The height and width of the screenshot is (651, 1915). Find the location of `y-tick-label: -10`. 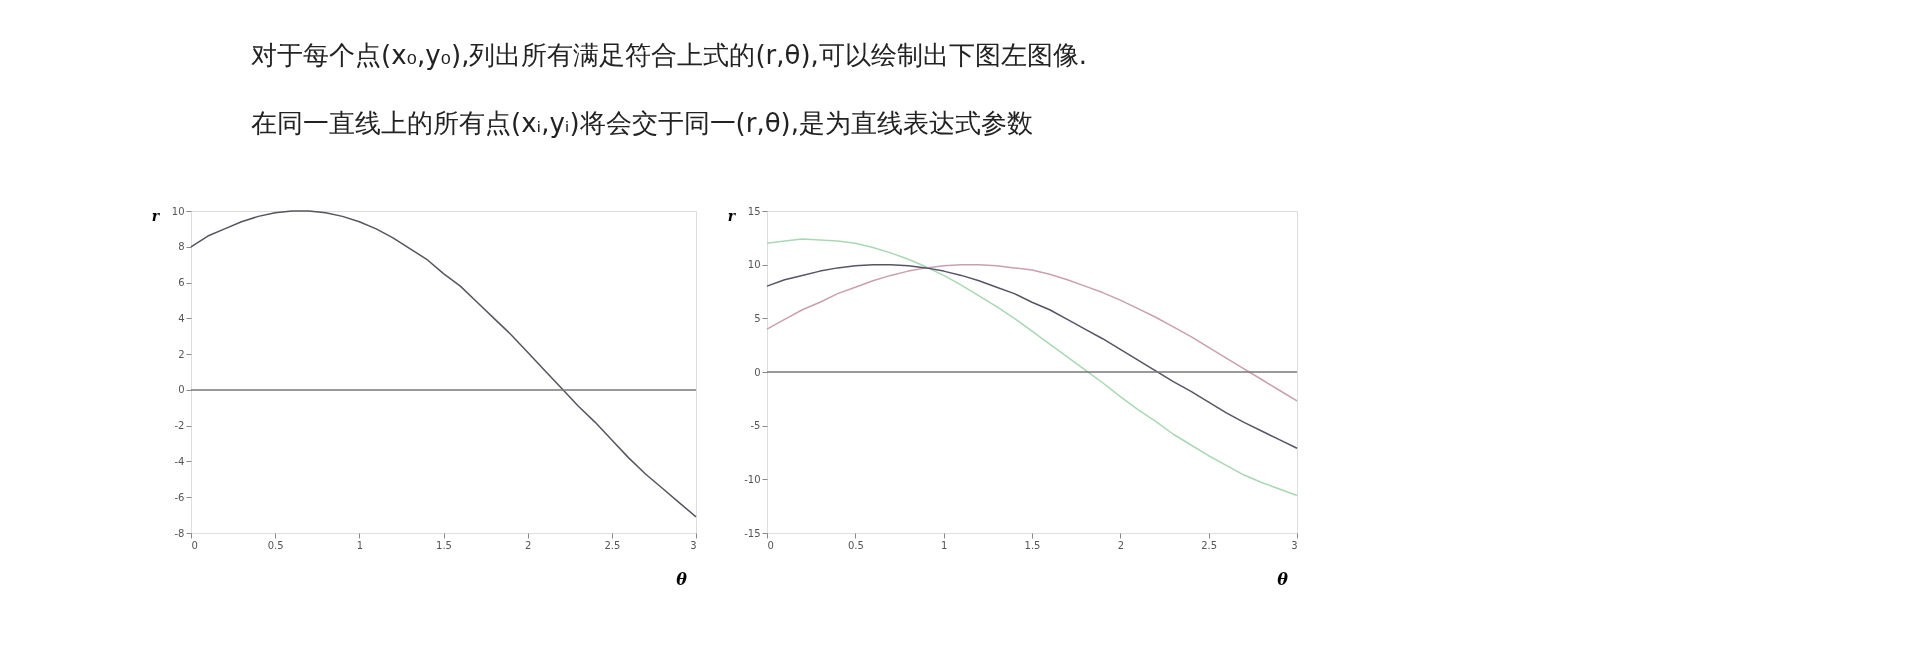

y-tick-label: -10 is located at coordinates (752, 479).